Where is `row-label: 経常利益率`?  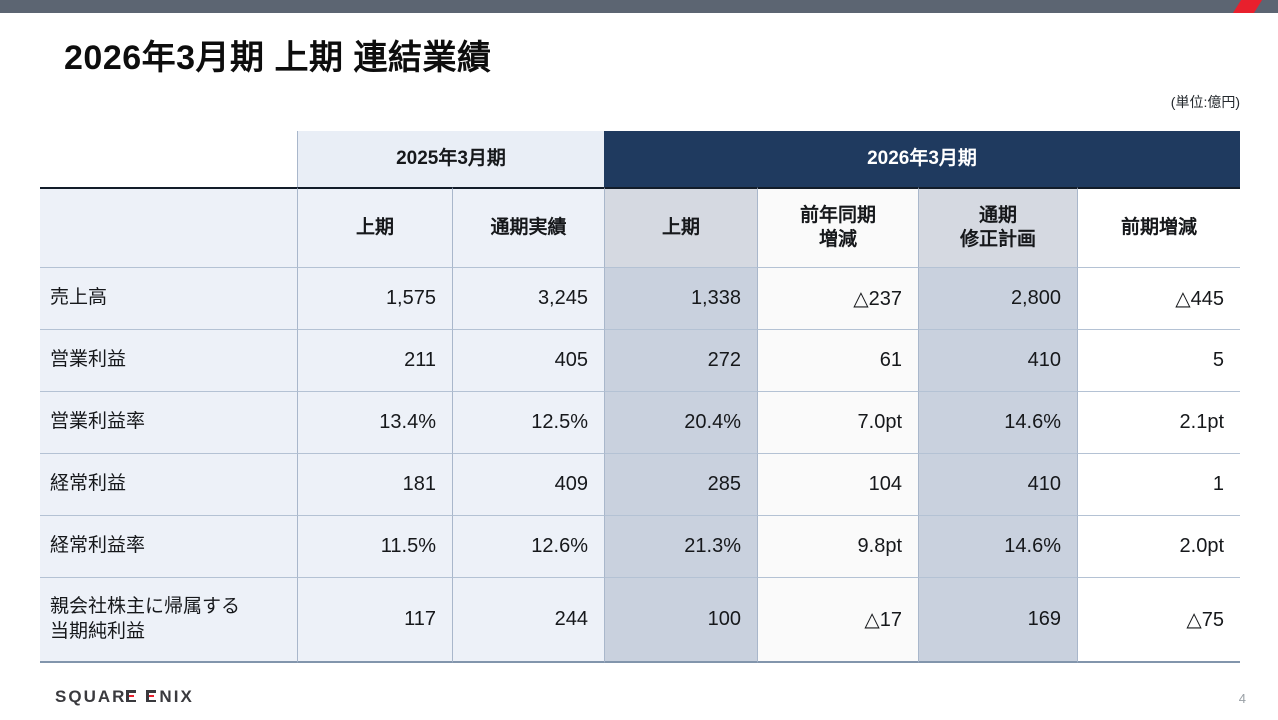 row-label: 経常利益率 is located at coordinates (168, 547).